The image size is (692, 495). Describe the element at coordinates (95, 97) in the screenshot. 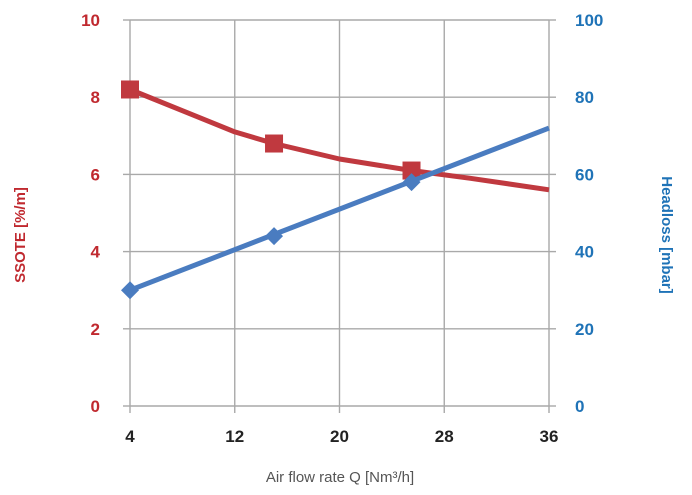

I see `y-left-tick-label: 8` at that location.